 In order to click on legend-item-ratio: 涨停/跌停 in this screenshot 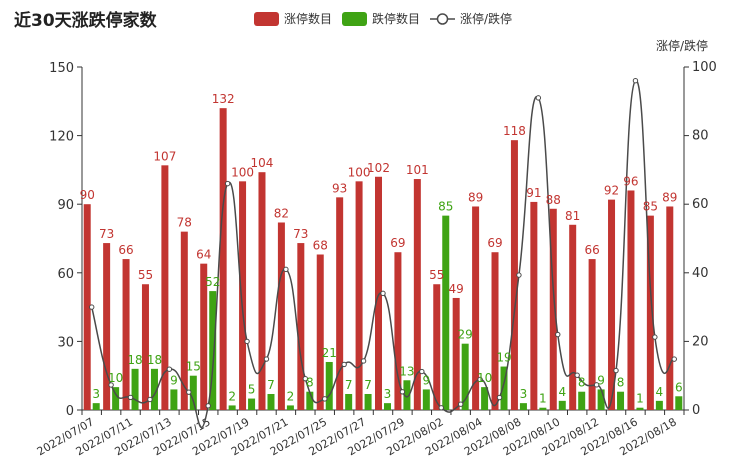, I will do `click(471, 18)`.